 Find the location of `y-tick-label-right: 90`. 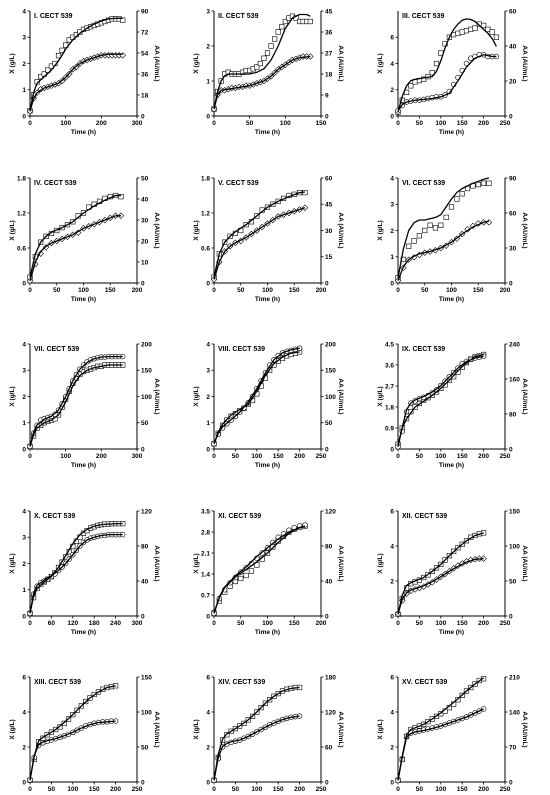

y-tick-label-right: 90 is located at coordinates (513, 178).